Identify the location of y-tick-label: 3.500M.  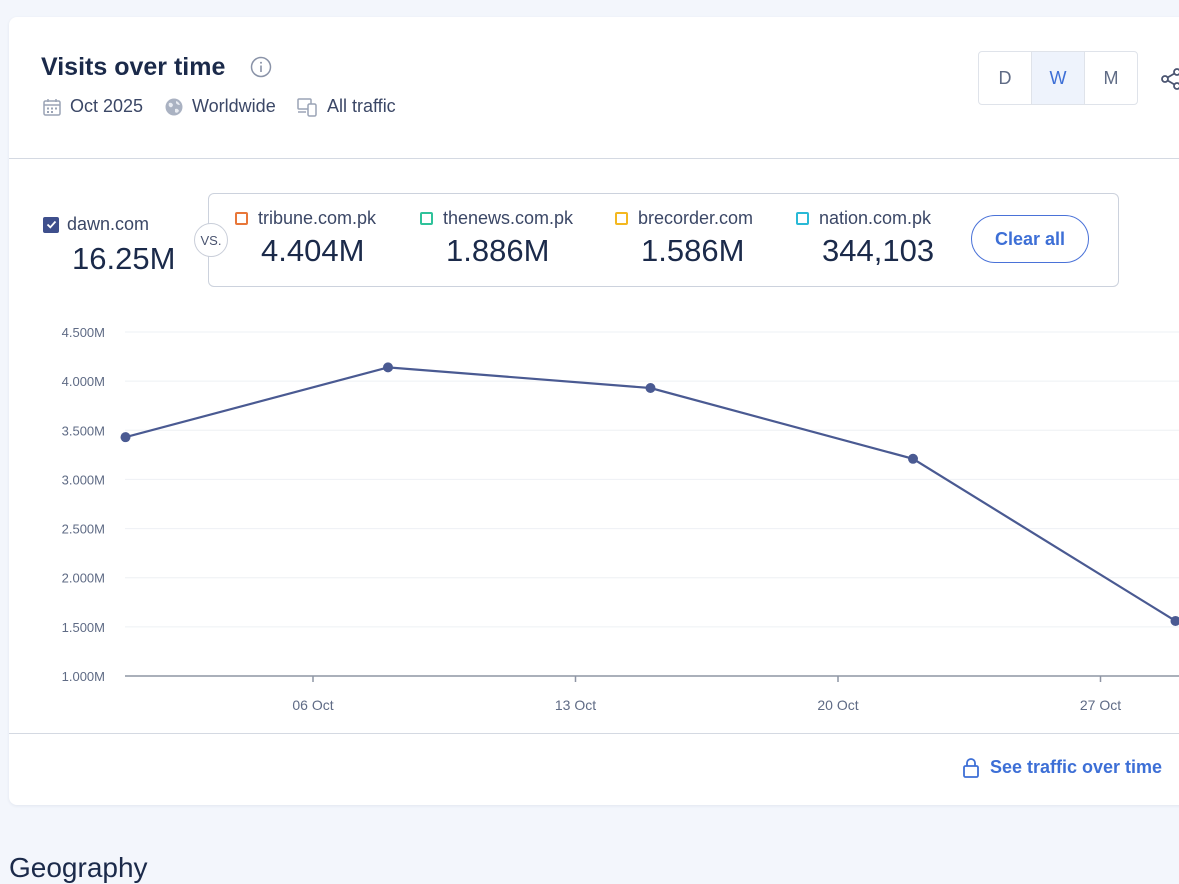
(83, 430).